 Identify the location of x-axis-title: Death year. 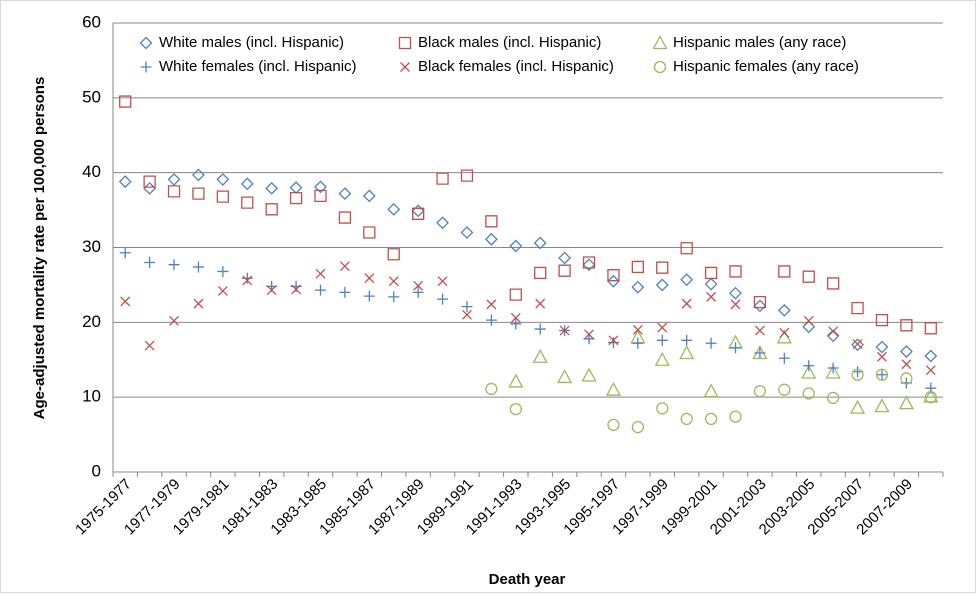
(527, 579).